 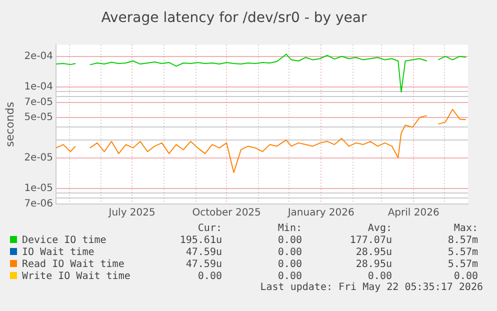 I want to click on y-tick-label: 5e-05, so click(x=39, y=118).